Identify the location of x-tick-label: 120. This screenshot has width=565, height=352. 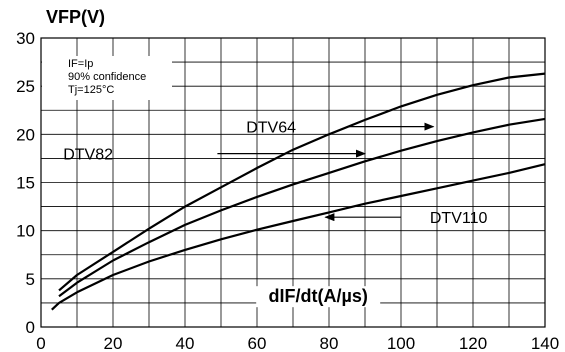
(473, 343).